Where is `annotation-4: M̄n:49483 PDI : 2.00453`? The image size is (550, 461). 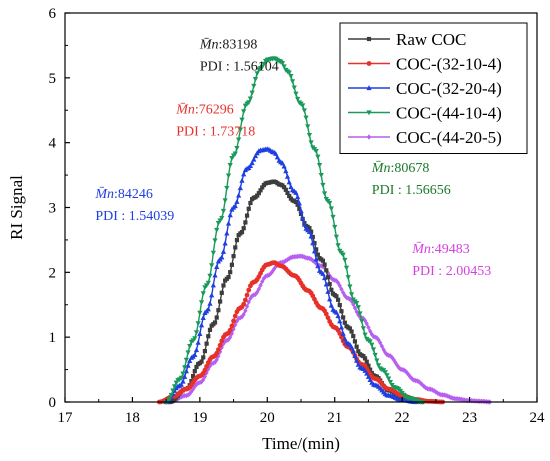 annotation-4: M̄n:49483 PDI : 2.00453 is located at coordinates (451, 260).